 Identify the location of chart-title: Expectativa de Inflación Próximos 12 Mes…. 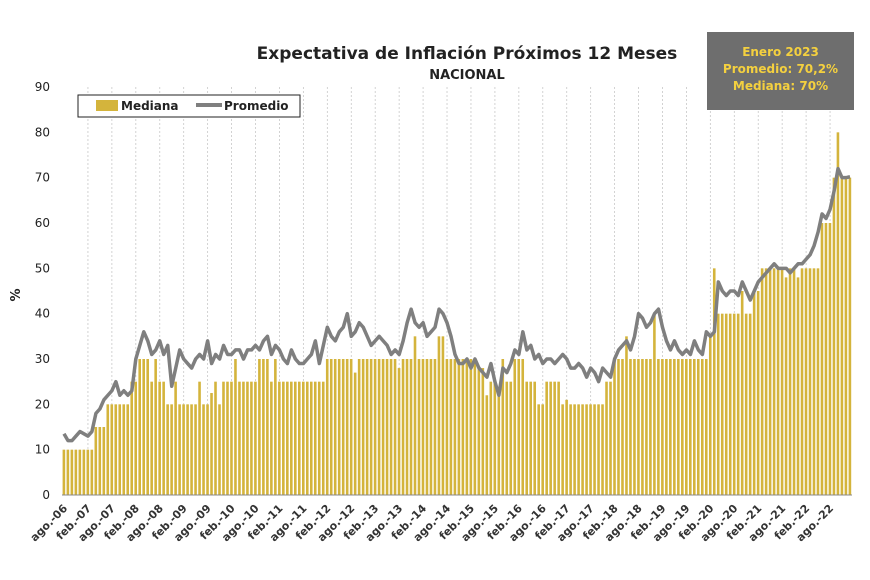
(467, 54).